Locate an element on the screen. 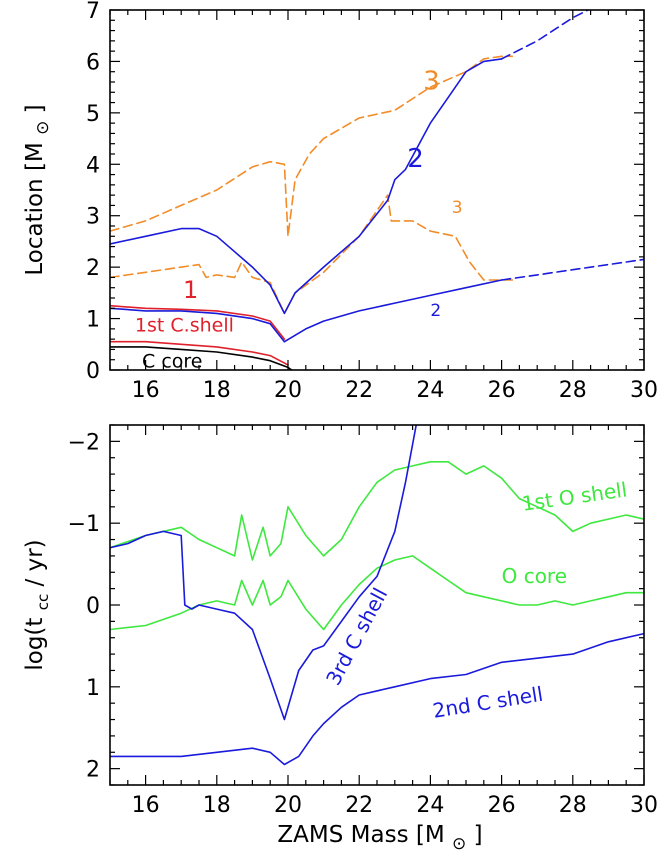 This screenshot has width=667, height=857. top-x-tick-label: 20 is located at coordinates (288, 390).